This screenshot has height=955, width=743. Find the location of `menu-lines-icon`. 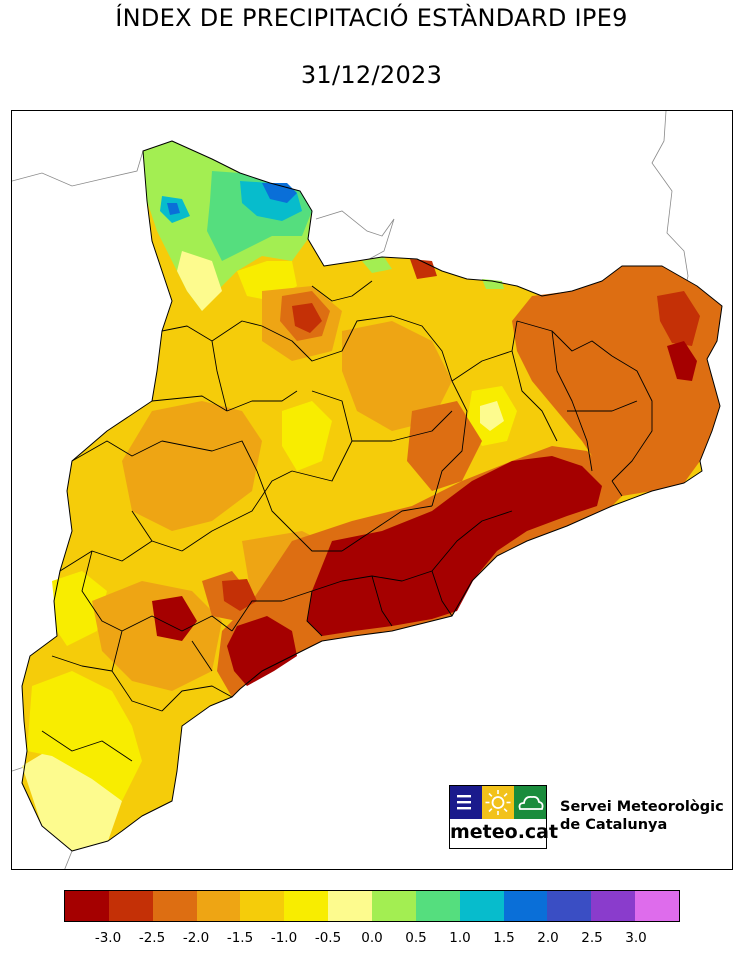

menu-lines-icon is located at coordinates (464, 802).